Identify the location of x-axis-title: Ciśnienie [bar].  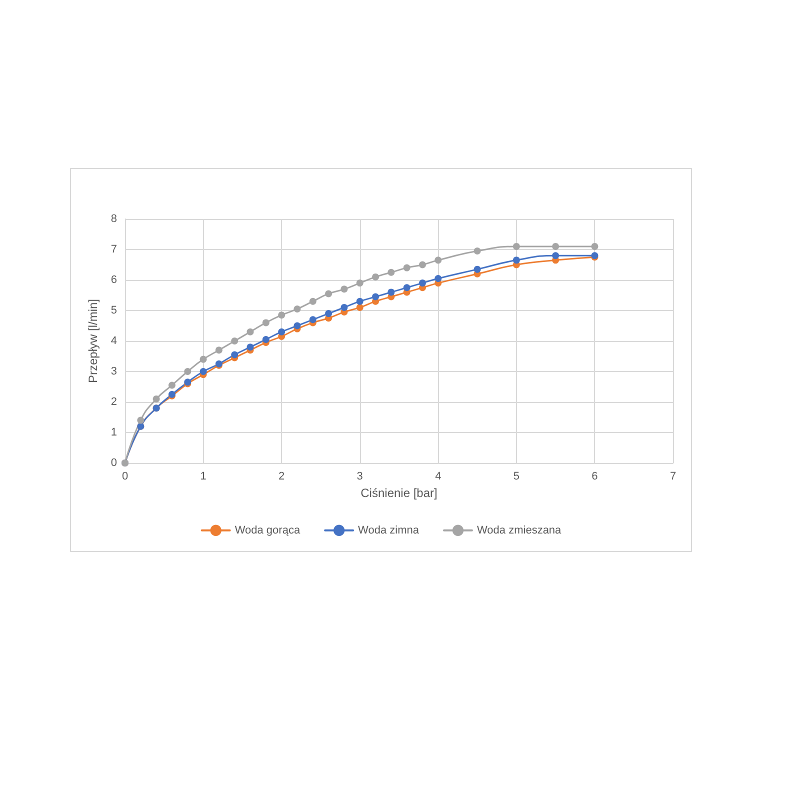
(399, 493).